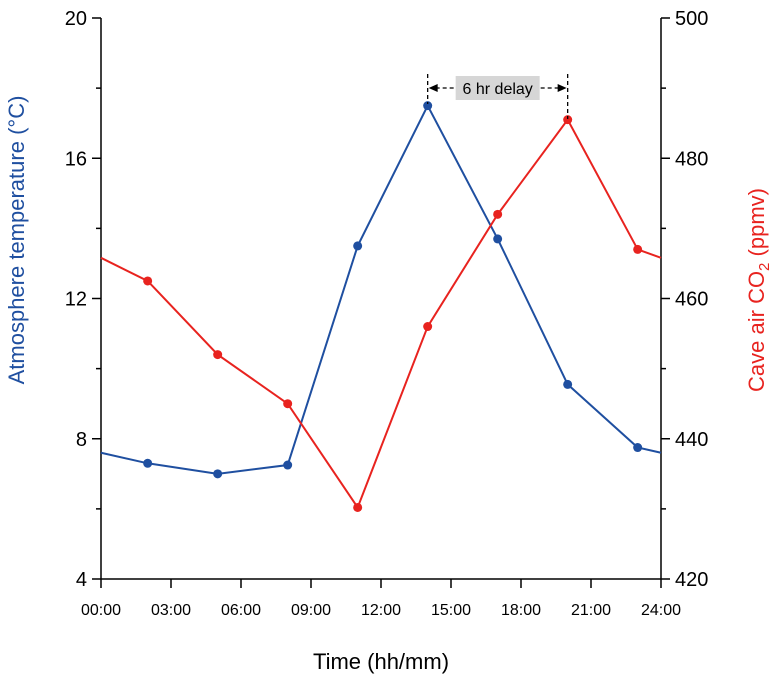 The width and height of the screenshot is (780, 679). What do you see at coordinates (81, 580) in the screenshot?
I see `left-tick-label: 4` at bounding box center [81, 580].